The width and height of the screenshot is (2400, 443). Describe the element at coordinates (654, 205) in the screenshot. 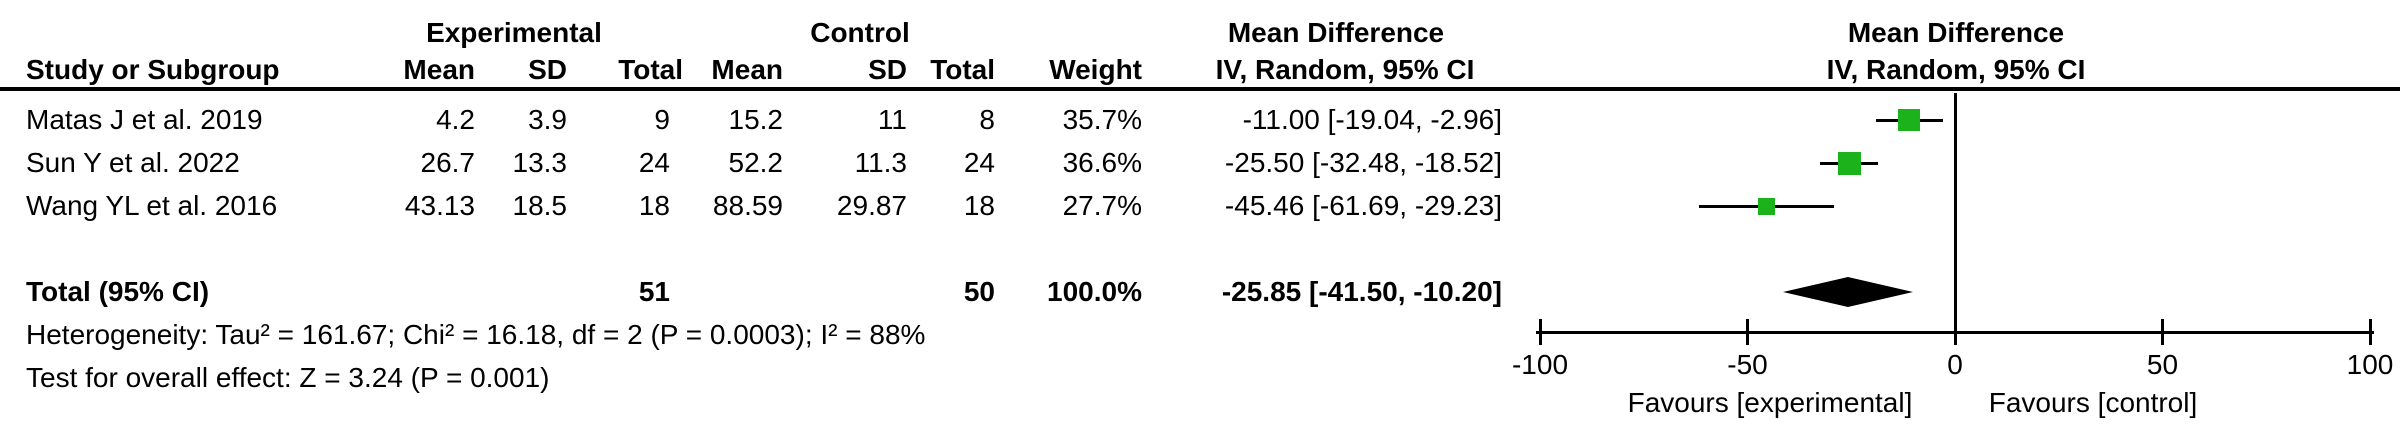

I see `exp-total-cell: 18` at that location.